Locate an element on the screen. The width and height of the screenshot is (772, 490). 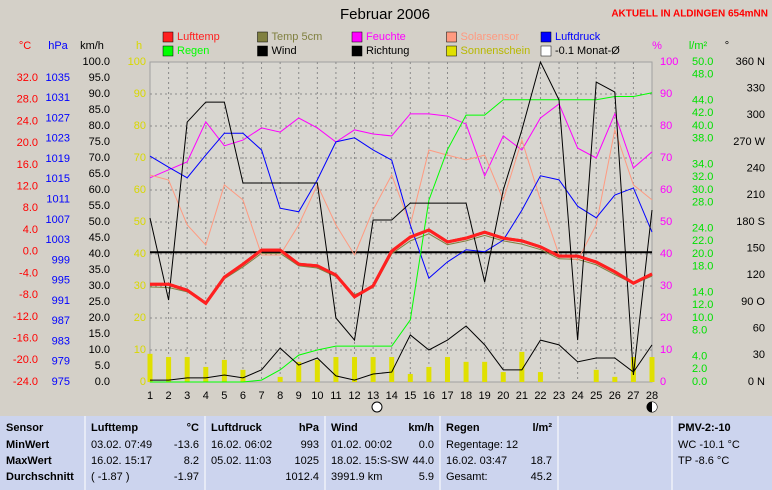
table-cell: PMV-2:-10 is located at coordinates (704, 428).